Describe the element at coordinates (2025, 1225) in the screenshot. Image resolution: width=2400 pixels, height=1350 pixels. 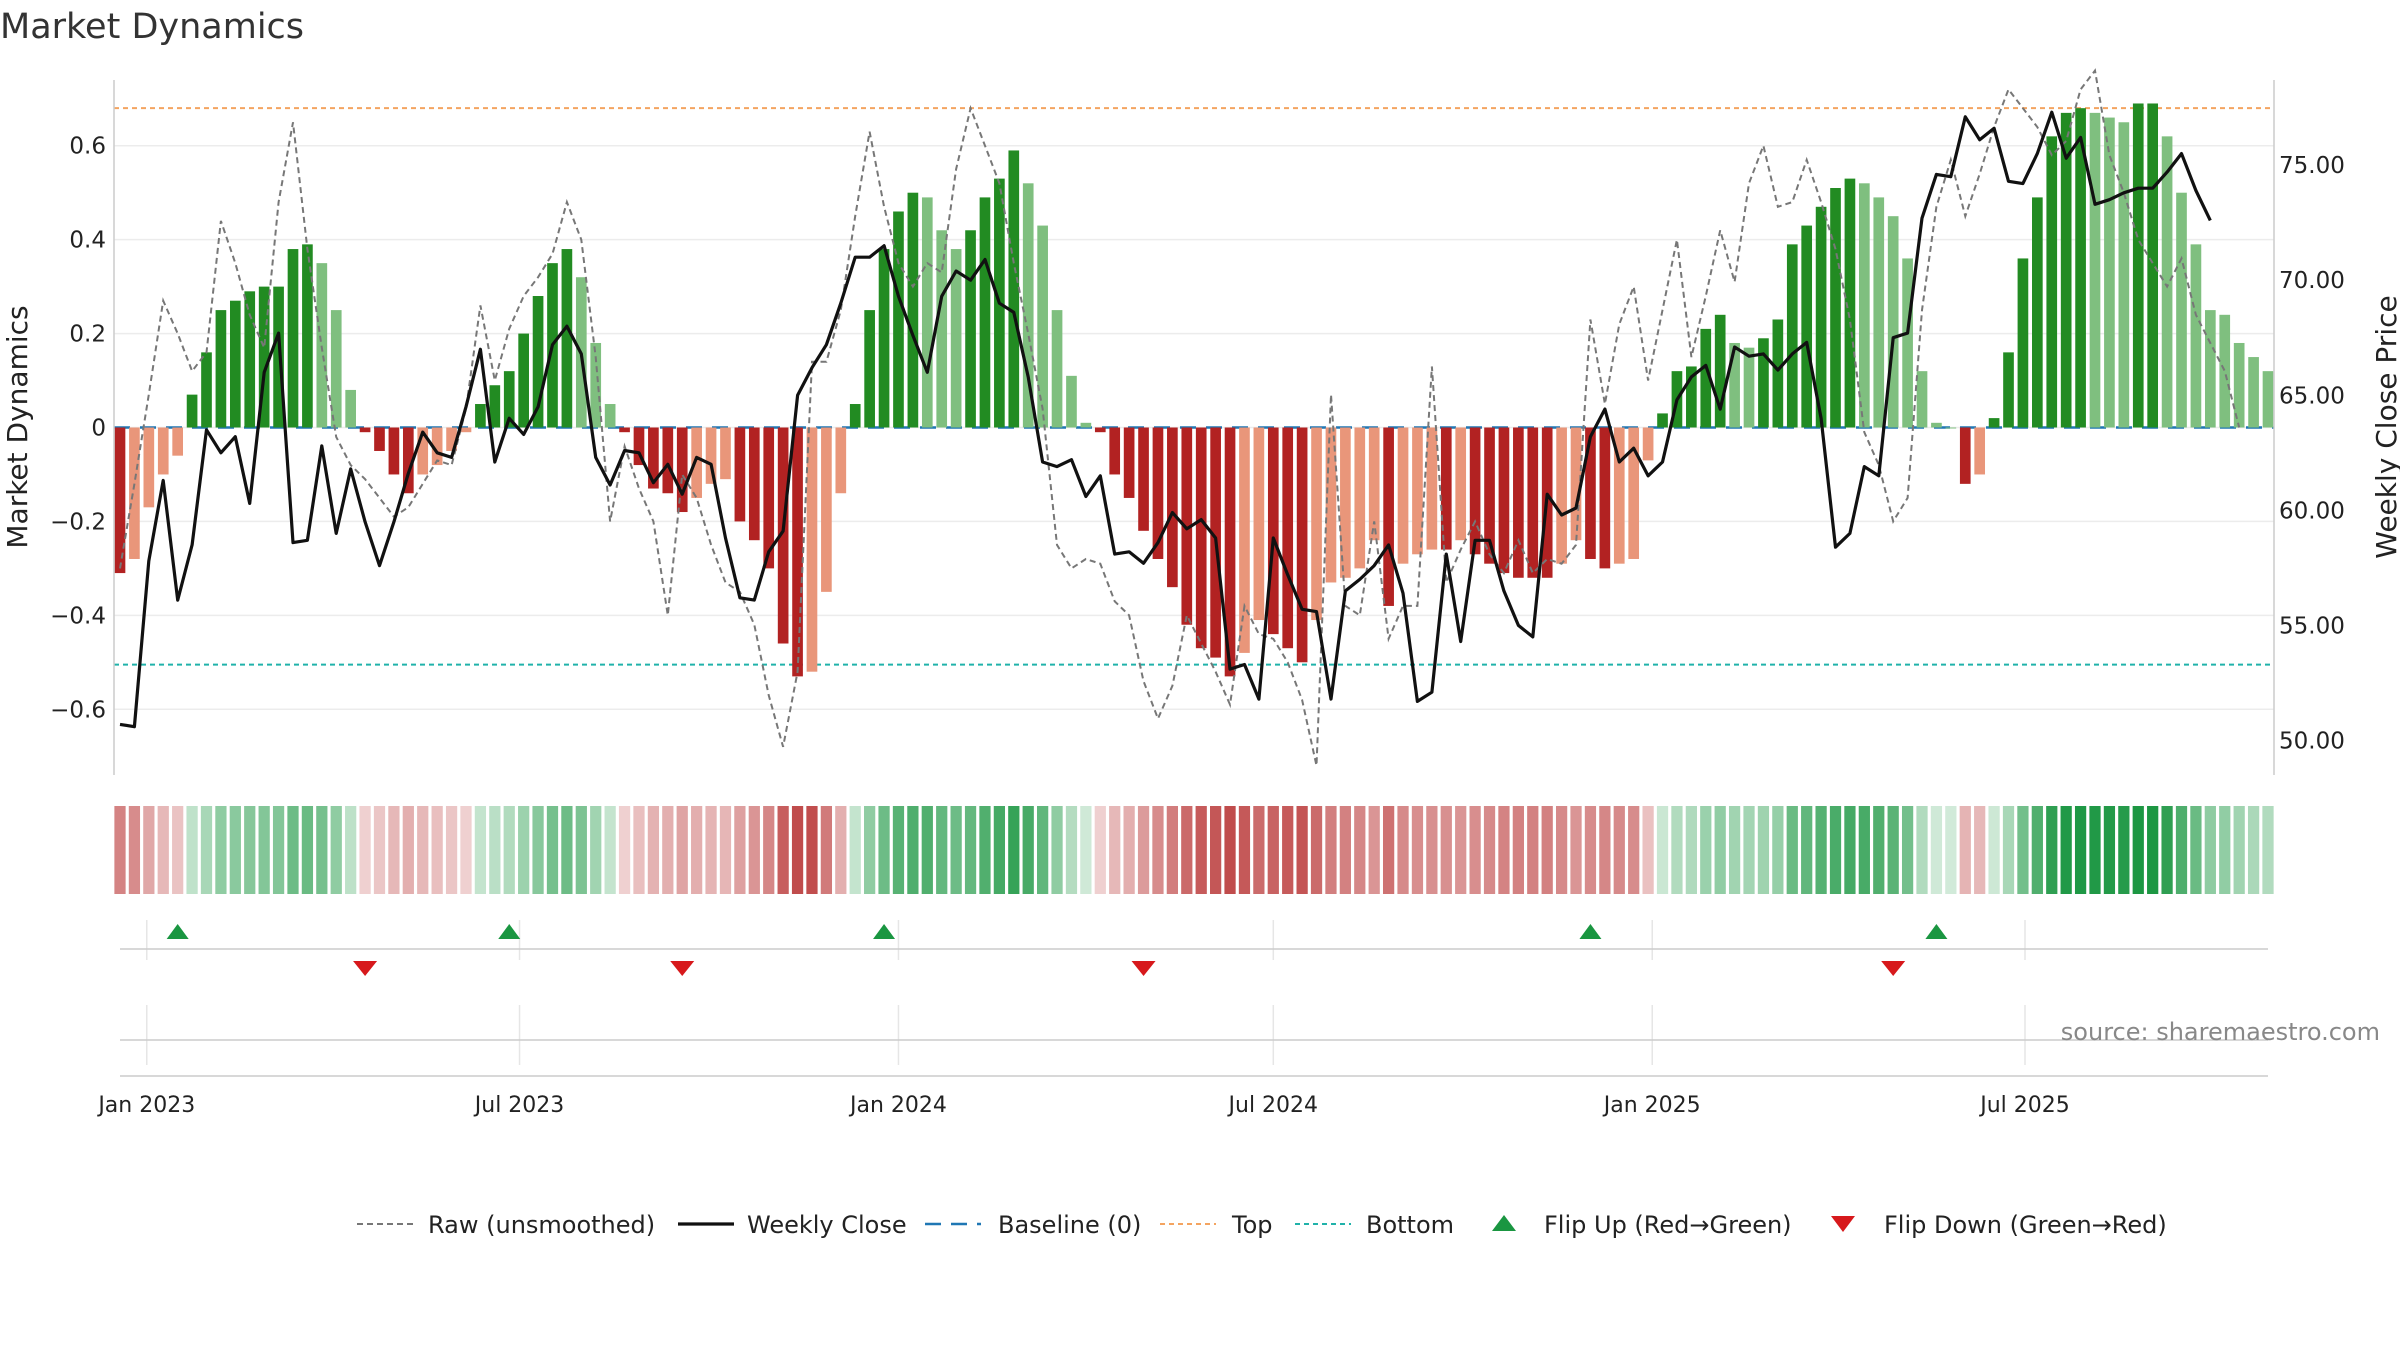
I see `legend-label: Flip Down (Green→Red)` at that location.